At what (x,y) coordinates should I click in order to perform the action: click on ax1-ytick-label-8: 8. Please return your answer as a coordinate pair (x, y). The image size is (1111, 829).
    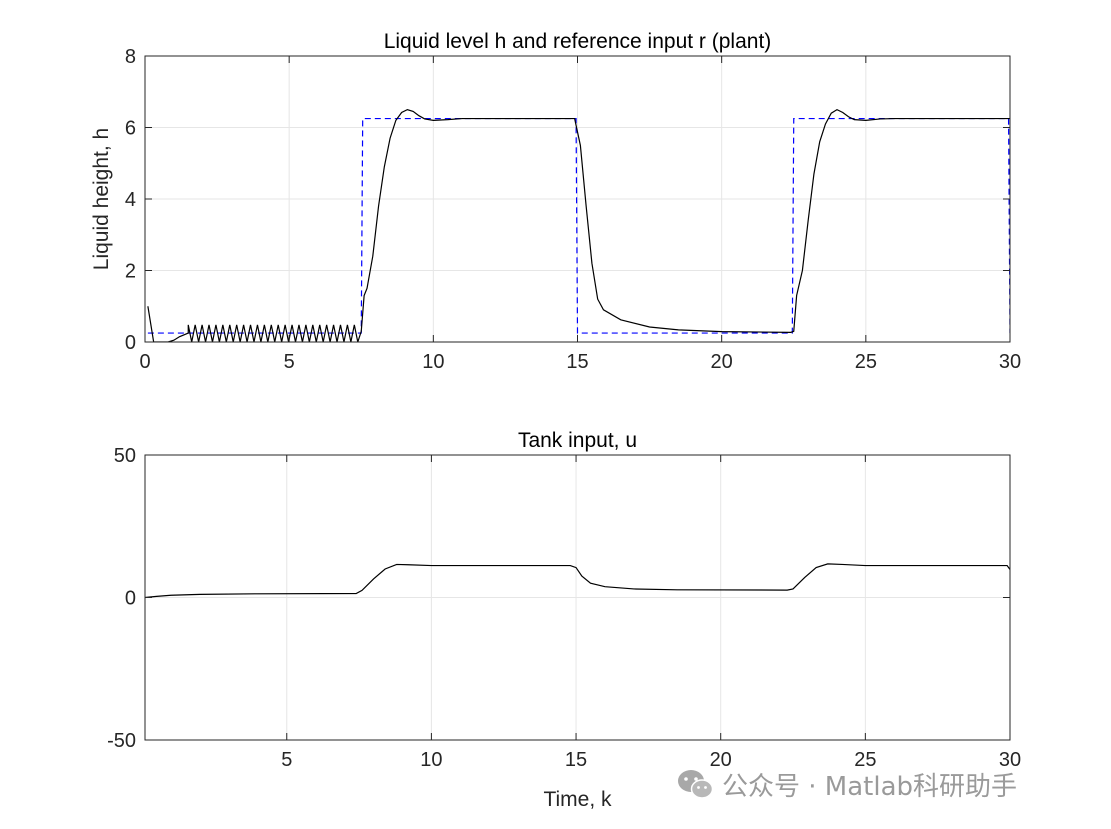
    Looking at the image, I should click on (130, 57).